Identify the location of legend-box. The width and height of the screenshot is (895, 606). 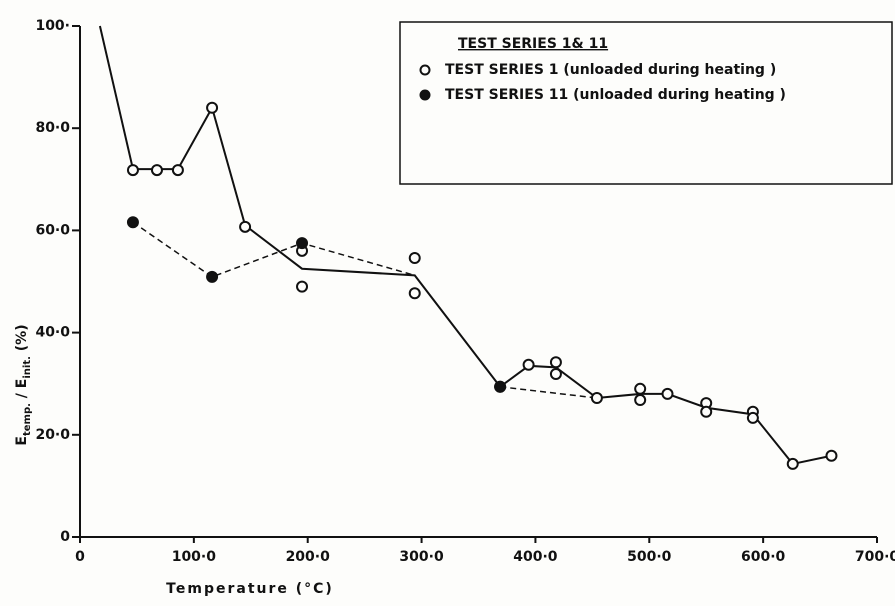
(646, 103).